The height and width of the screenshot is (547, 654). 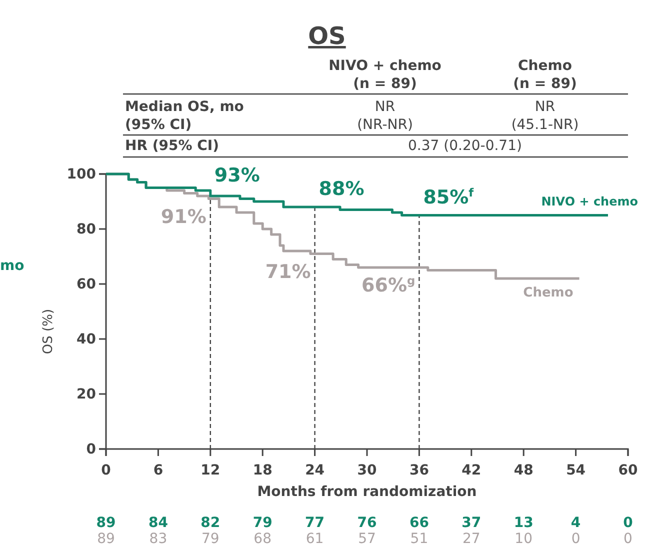 What do you see at coordinates (548, 293) in the screenshot?
I see `series-label: Chemo` at bounding box center [548, 293].